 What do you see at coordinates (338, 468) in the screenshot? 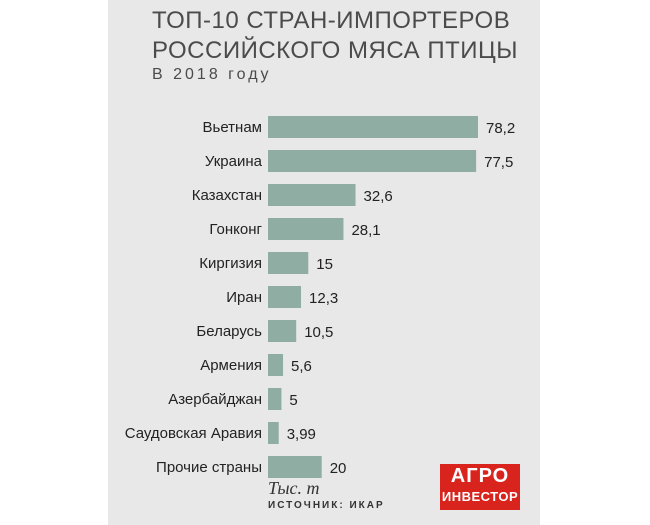
I see `value-label: 20` at bounding box center [338, 468].